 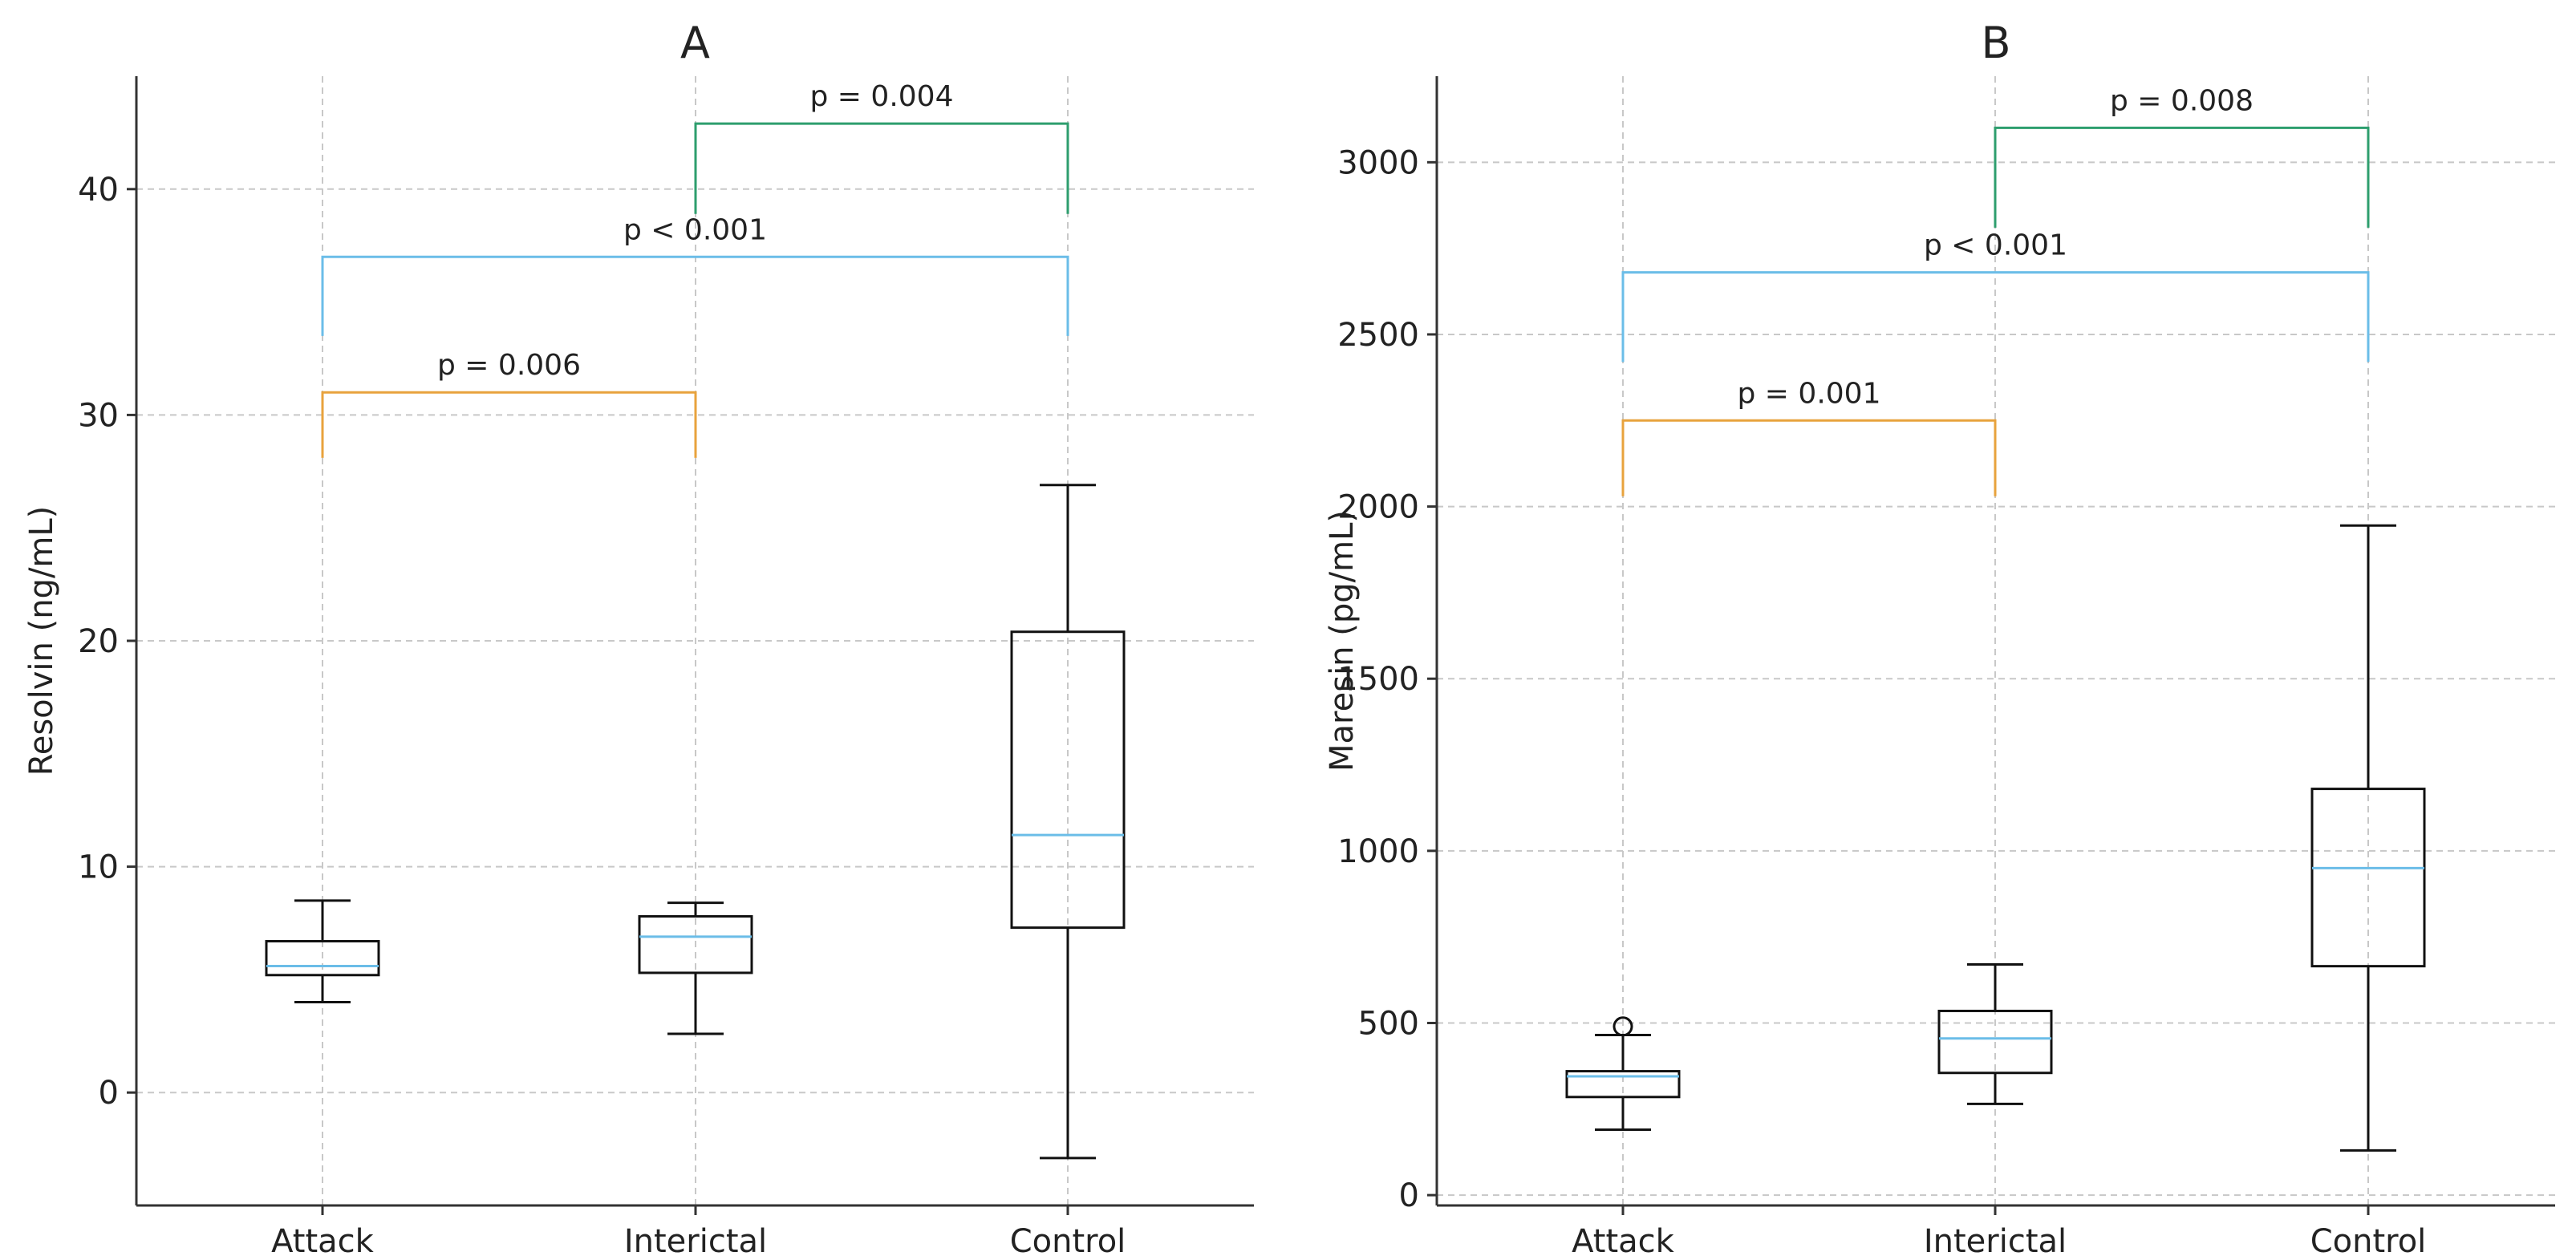 I want to click on y-tick-label: 10, so click(x=98, y=867).